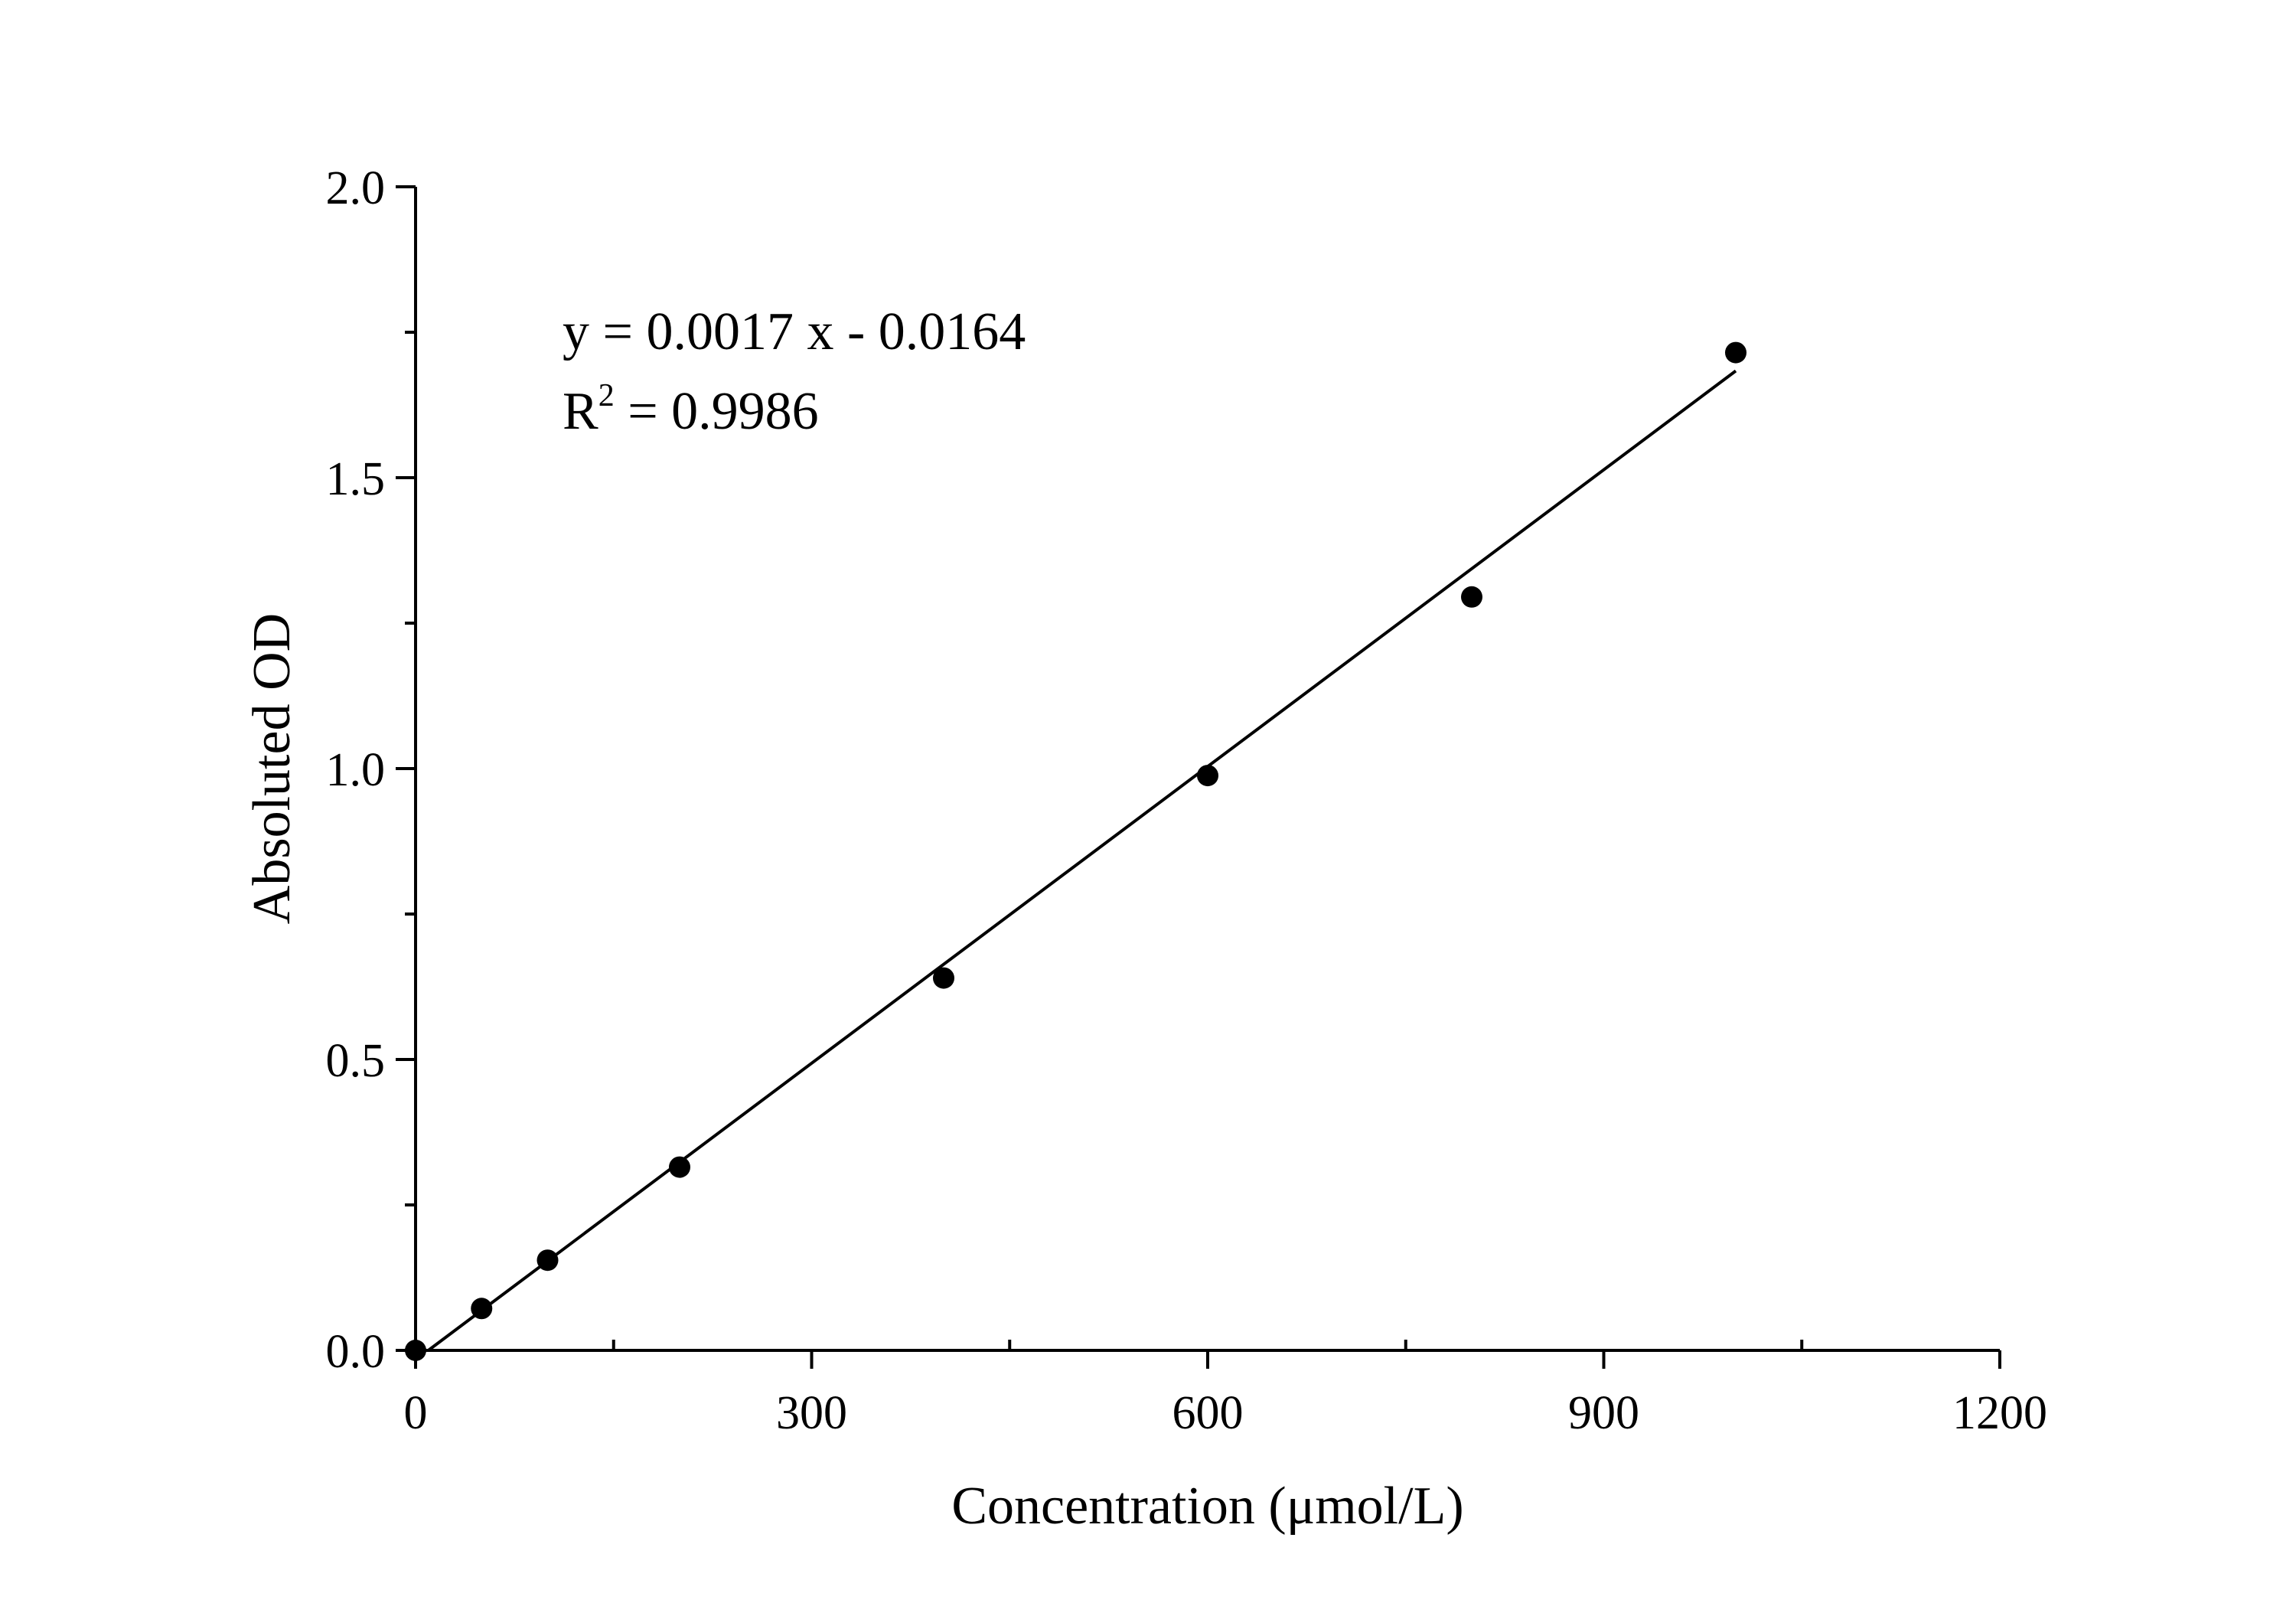  I want to click on regression-equation: y = 0.0017 x - 0.0164, so click(794, 331).